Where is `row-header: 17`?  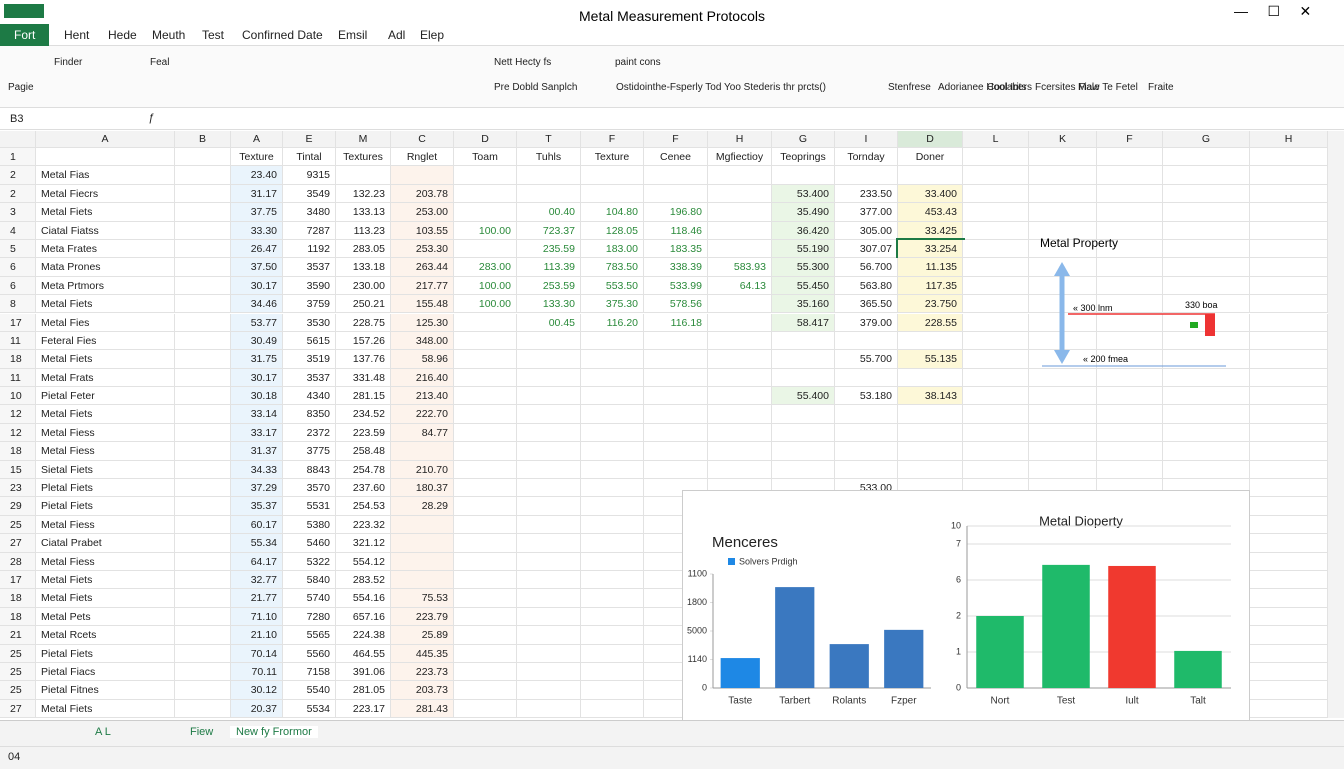
row-header: 17 is located at coordinates (18, 322).